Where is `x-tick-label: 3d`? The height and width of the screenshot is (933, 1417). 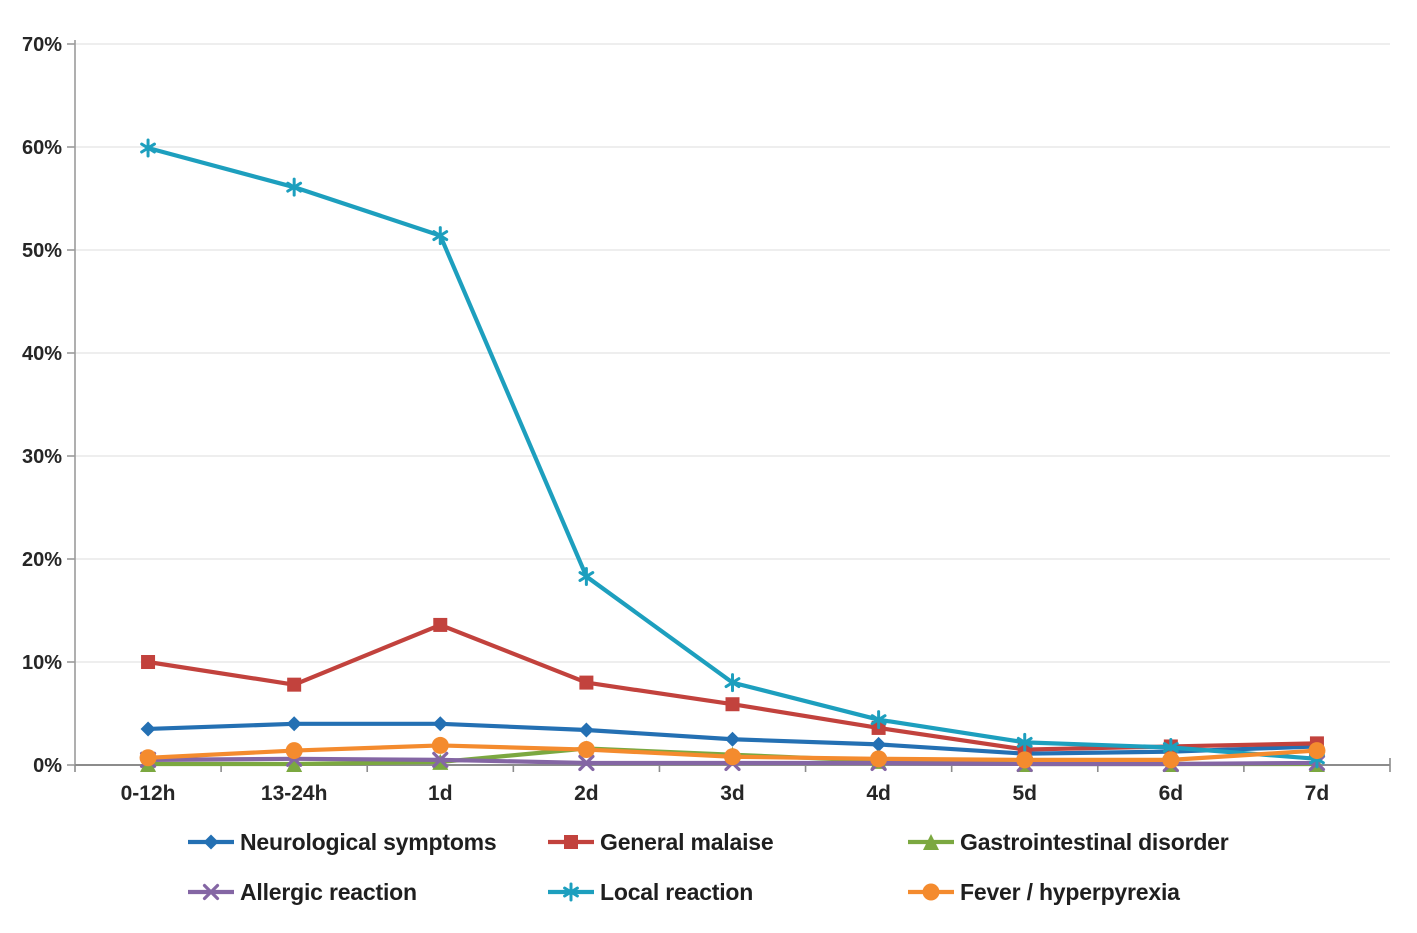
x-tick-label: 3d is located at coordinates (732, 793).